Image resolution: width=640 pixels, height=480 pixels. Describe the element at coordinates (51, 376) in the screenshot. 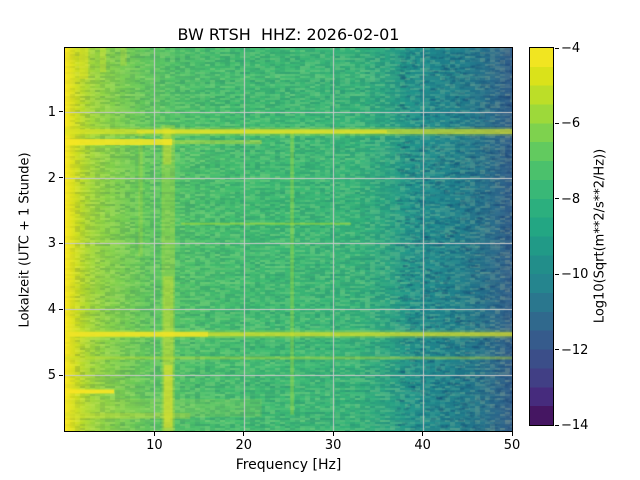

I see `y-tick-label: 5` at that location.